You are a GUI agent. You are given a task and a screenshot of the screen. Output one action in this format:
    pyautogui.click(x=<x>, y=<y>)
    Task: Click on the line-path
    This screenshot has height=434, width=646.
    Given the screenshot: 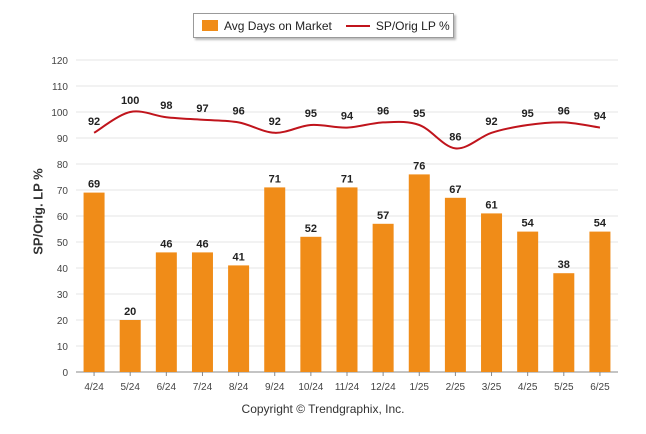 What is the action you would take?
    pyautogui.click(x=347, y=130)
    